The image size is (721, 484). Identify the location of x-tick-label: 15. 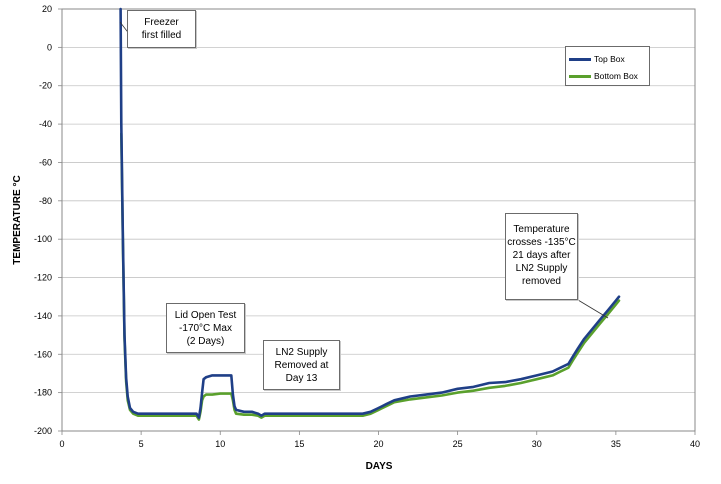
(299, 444).